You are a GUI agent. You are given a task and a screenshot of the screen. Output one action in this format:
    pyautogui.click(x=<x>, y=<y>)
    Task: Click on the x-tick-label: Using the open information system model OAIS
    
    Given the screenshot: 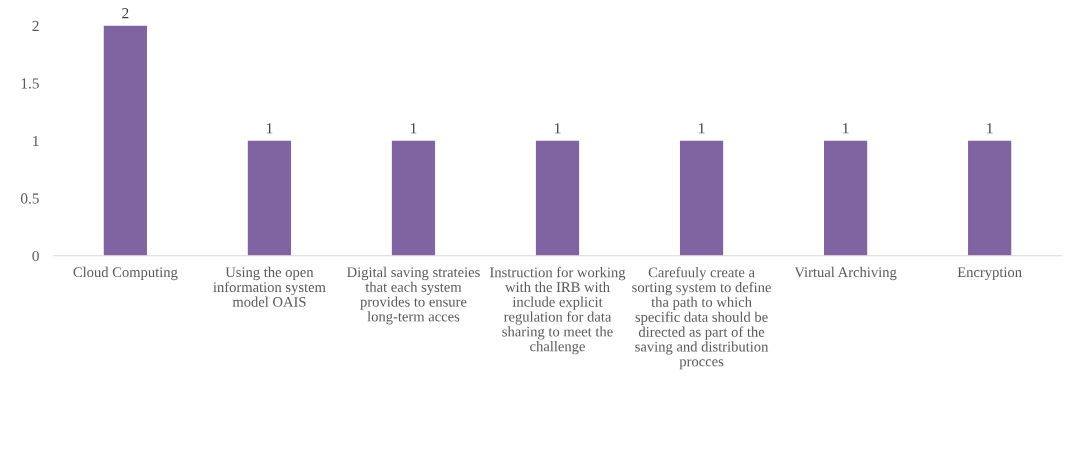 What is the action you would take?
    pyautogui.click(x=269, y=286)
    